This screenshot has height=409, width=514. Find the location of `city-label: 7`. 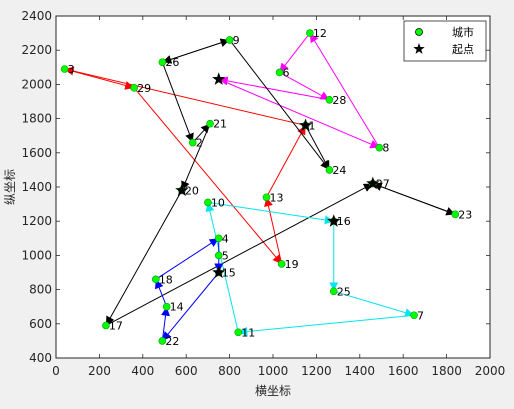

city-label: 7 is located at coordinates (420, 315).